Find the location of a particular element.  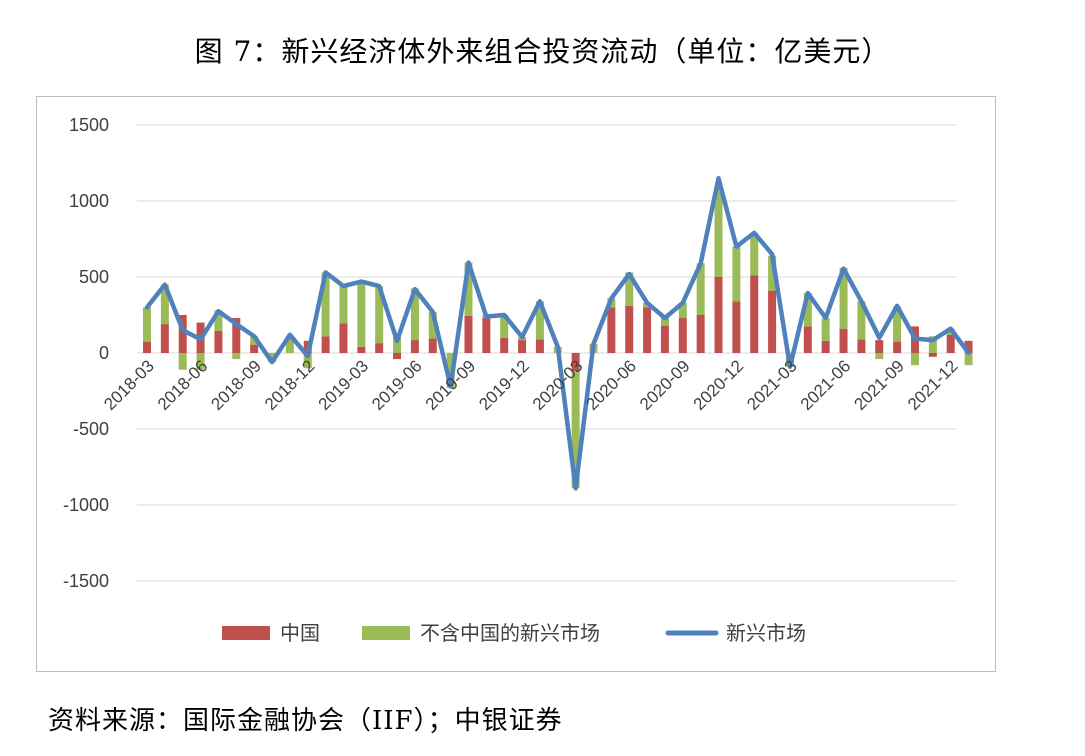

y-tick-label: -1000 is located at coordinates (86, 505).